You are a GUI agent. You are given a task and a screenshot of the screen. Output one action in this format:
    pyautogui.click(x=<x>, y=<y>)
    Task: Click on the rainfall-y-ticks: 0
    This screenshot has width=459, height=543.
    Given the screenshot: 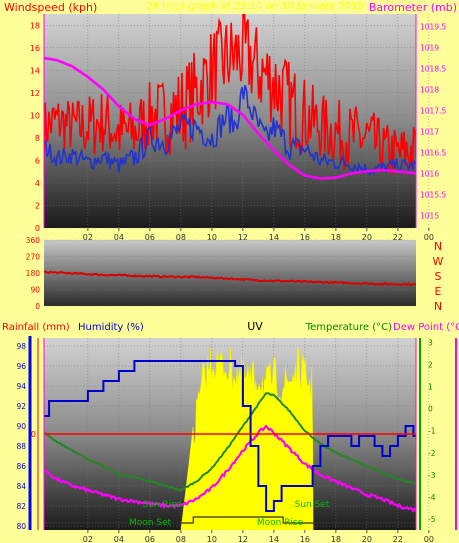 What is the action you would take?
    pyautogui.click(x=33, y=434)
    